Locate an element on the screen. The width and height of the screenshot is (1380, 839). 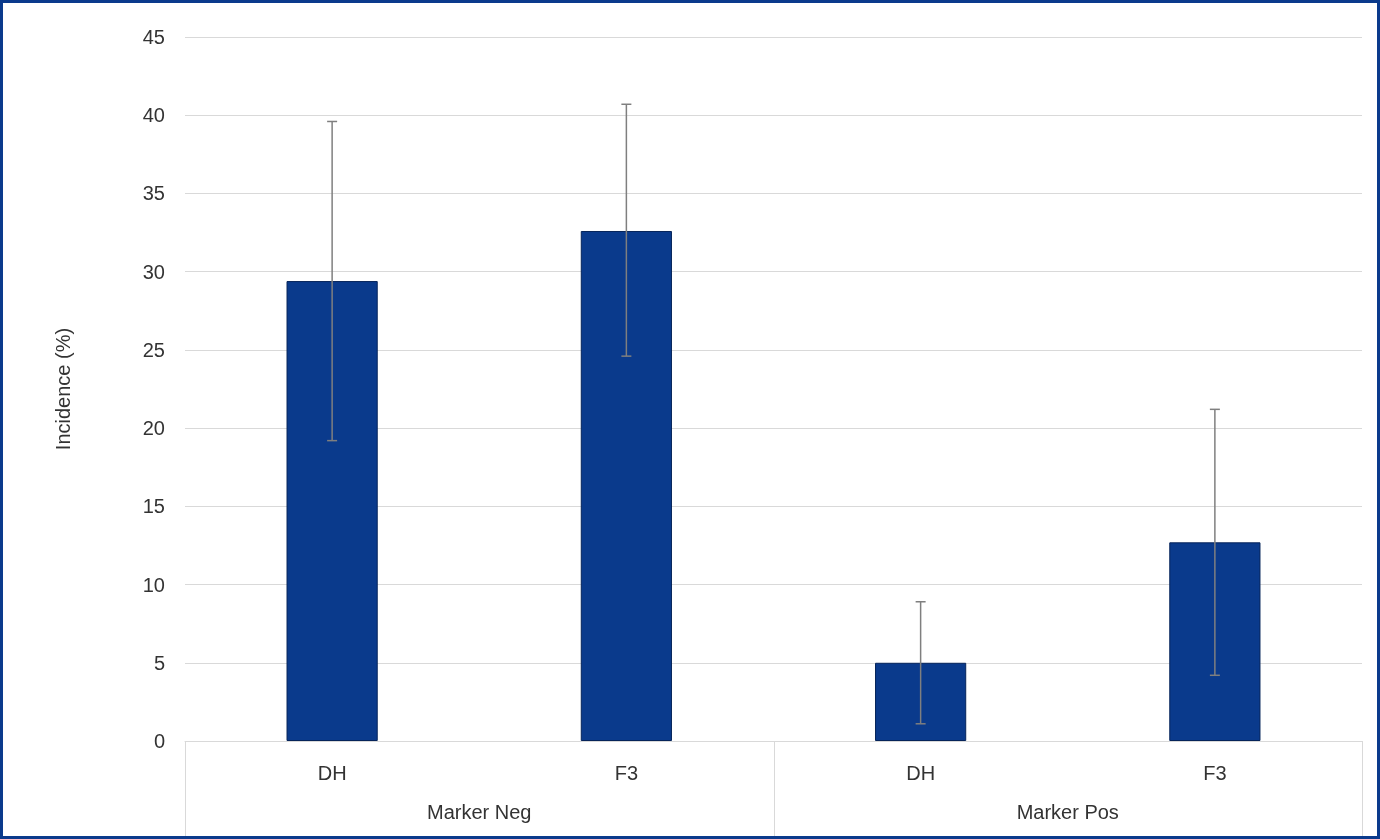
text: Marker Pos is located at coordinates (1067, 812).